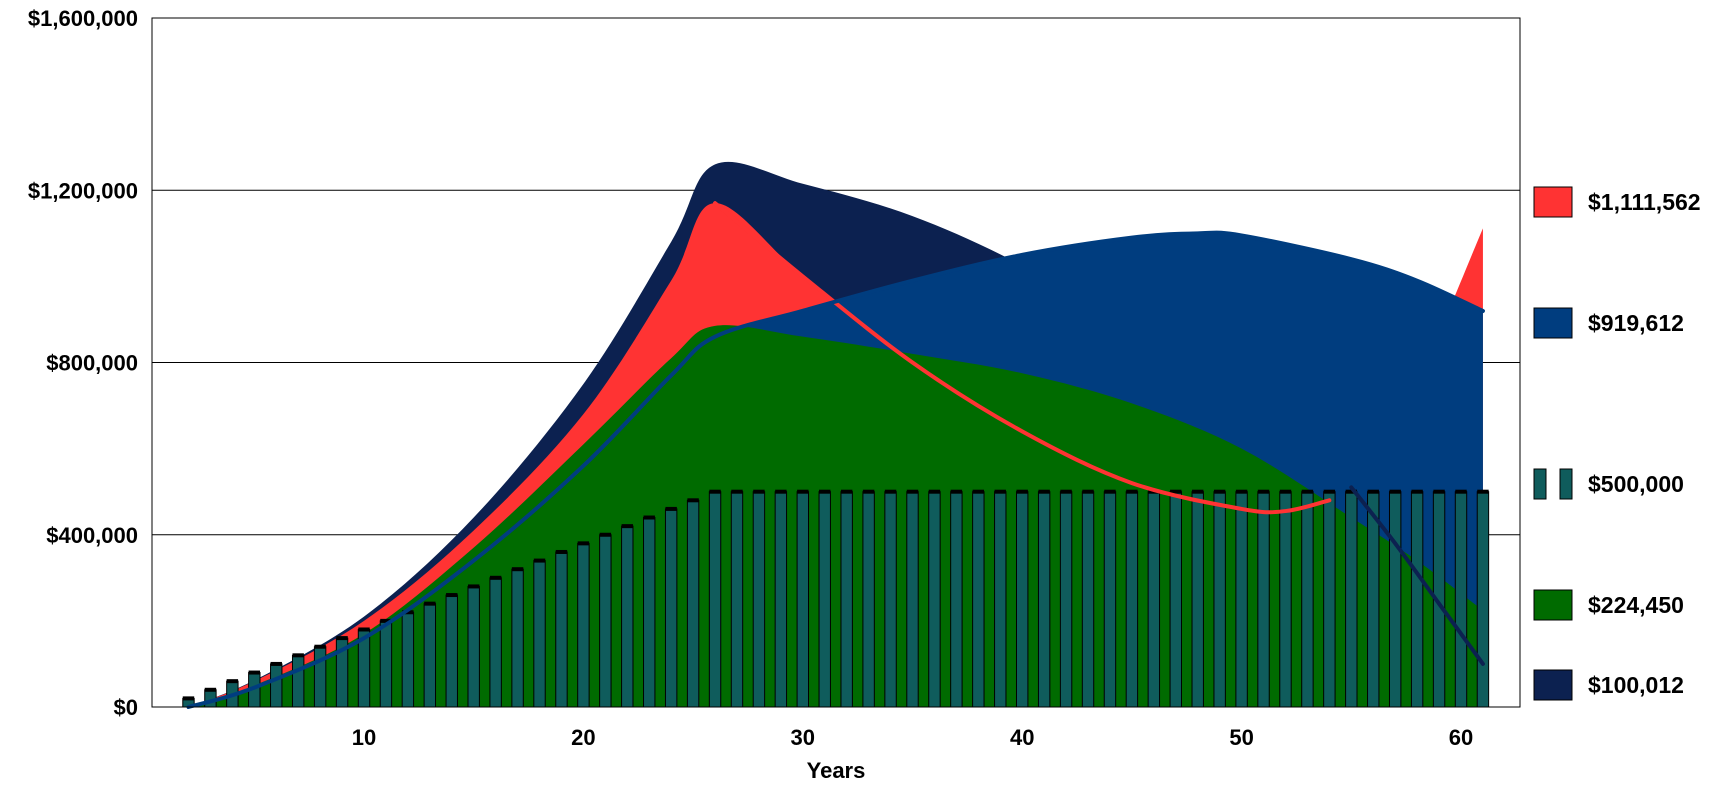 This screenshot has height=785, width=1721. Describe the element at coordinates (92, 535) in the screenshot. I see `y-tick-label: $400,000` at that location.